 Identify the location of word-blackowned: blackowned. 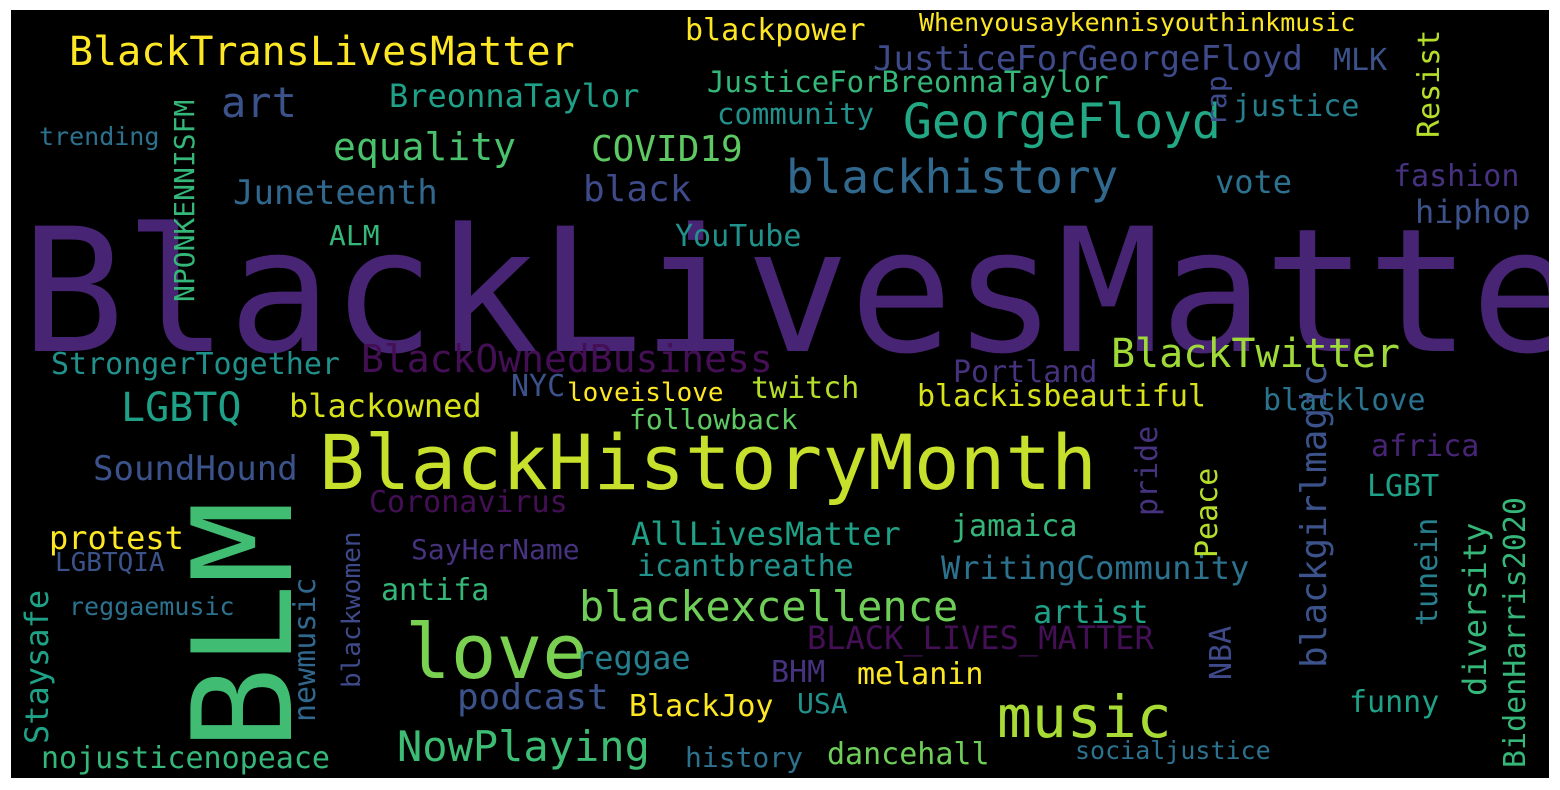
(385, 406).